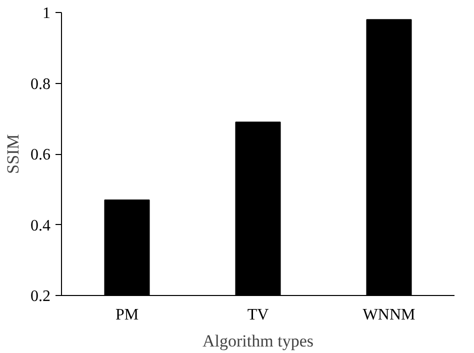  What do you see at coordinates (258, 341) in the screenshot?
I see `x-axis-title: Algorithm types` at bounding box center [258, 341].